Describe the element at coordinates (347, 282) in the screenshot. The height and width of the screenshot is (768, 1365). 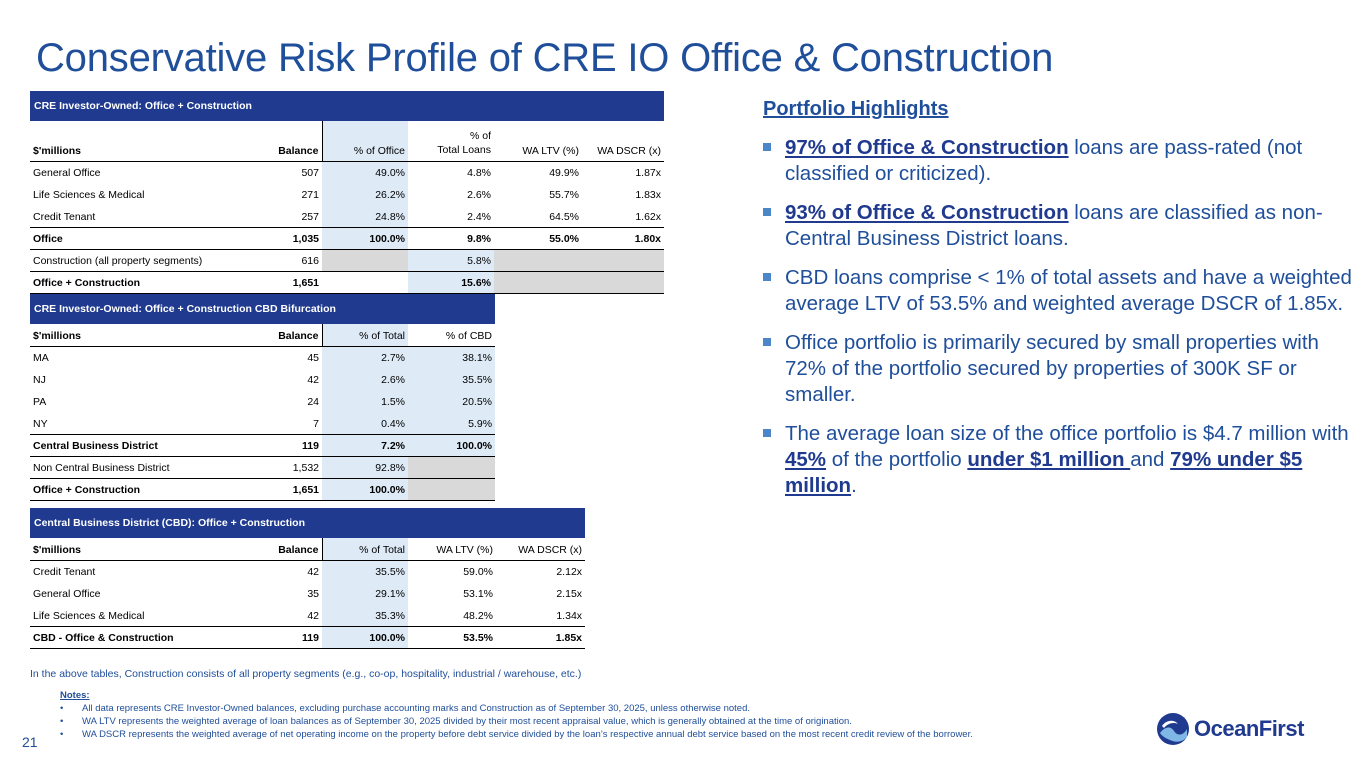
I see `table-row-total: Office + Construction 1,651 15.6%` at that location.